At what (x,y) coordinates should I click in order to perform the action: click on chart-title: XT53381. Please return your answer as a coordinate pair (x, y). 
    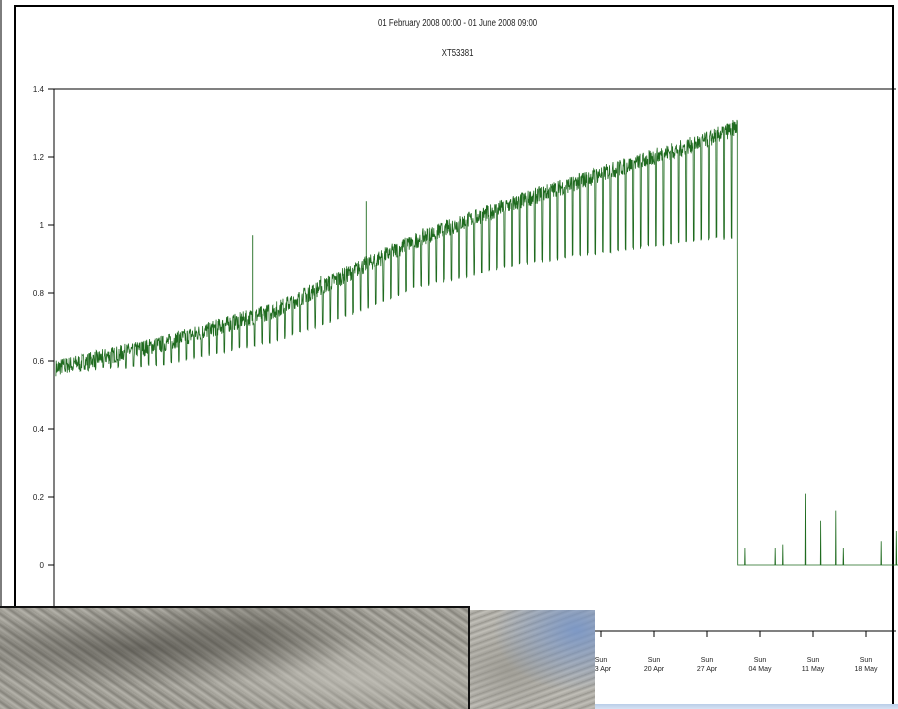
    Looking at the image, I should click on (457, 53).